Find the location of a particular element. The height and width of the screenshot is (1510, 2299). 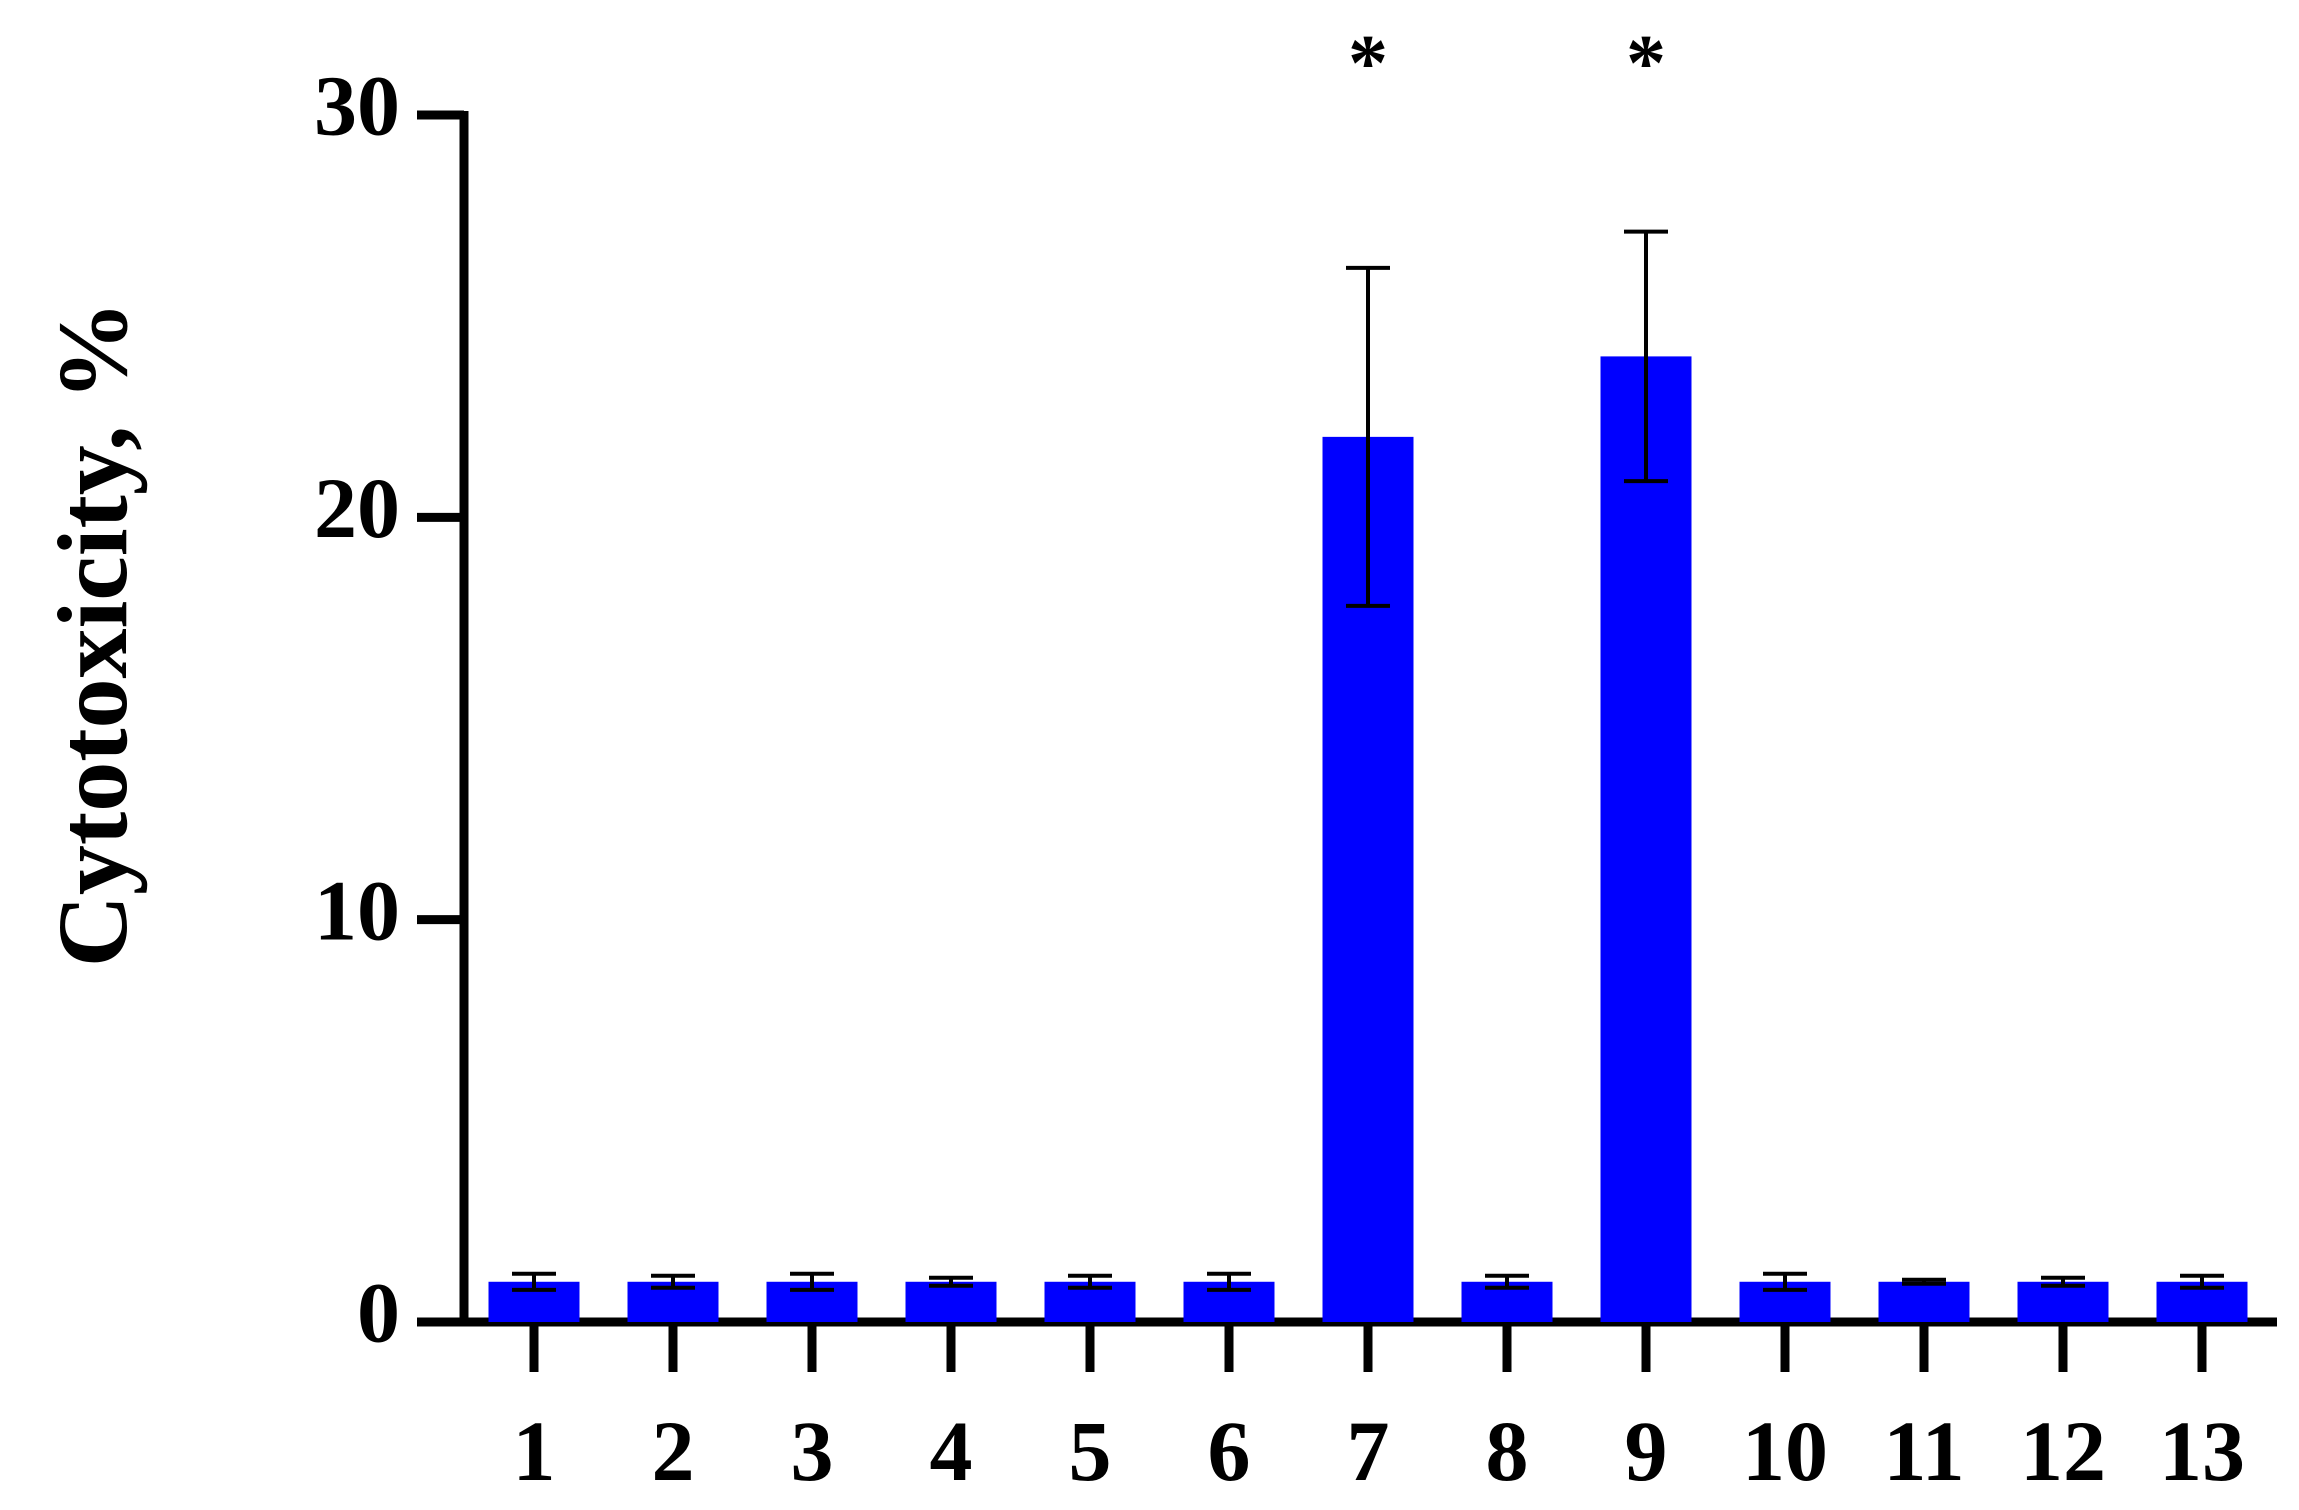

x-tick-label: 8 is located at coordinates (1507, 1451).